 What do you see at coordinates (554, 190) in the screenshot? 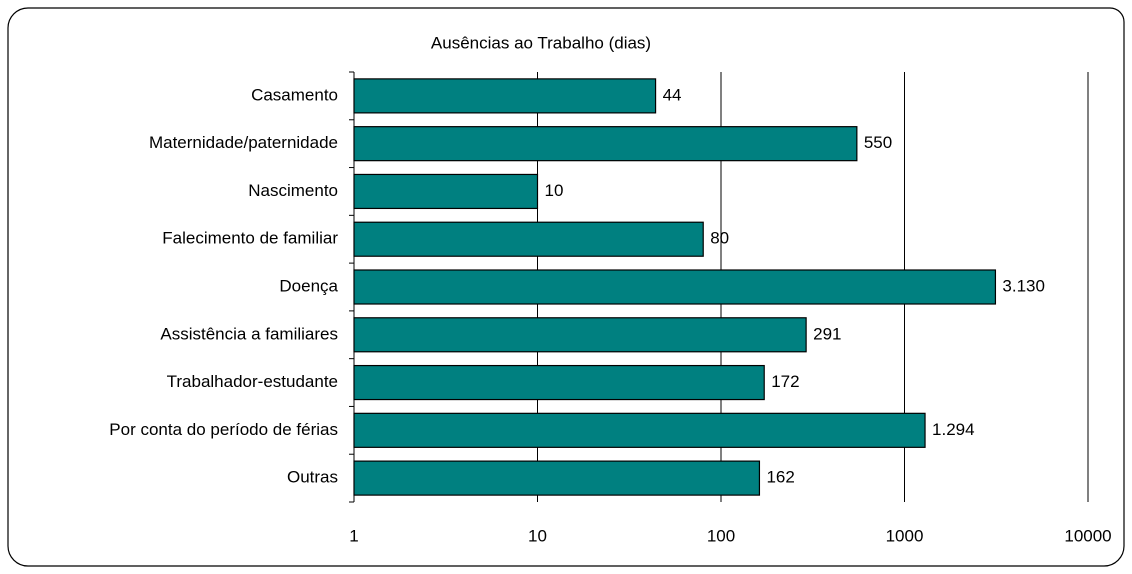
I see `value-label: 10` at bounding box center [554, 190].